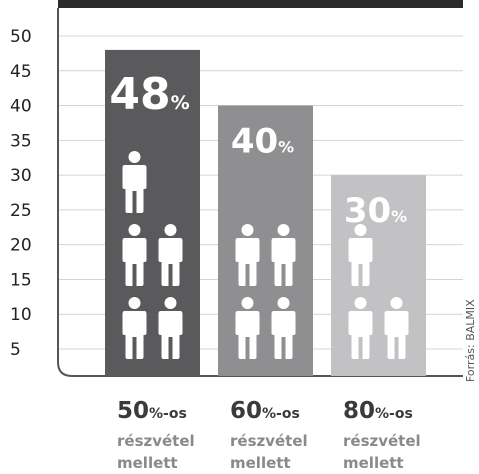 This screenshot has height=474, width=479. Describe the element at coordinates (21, 211) in the screenshot. I see `y-tick-label: 25` at that location.